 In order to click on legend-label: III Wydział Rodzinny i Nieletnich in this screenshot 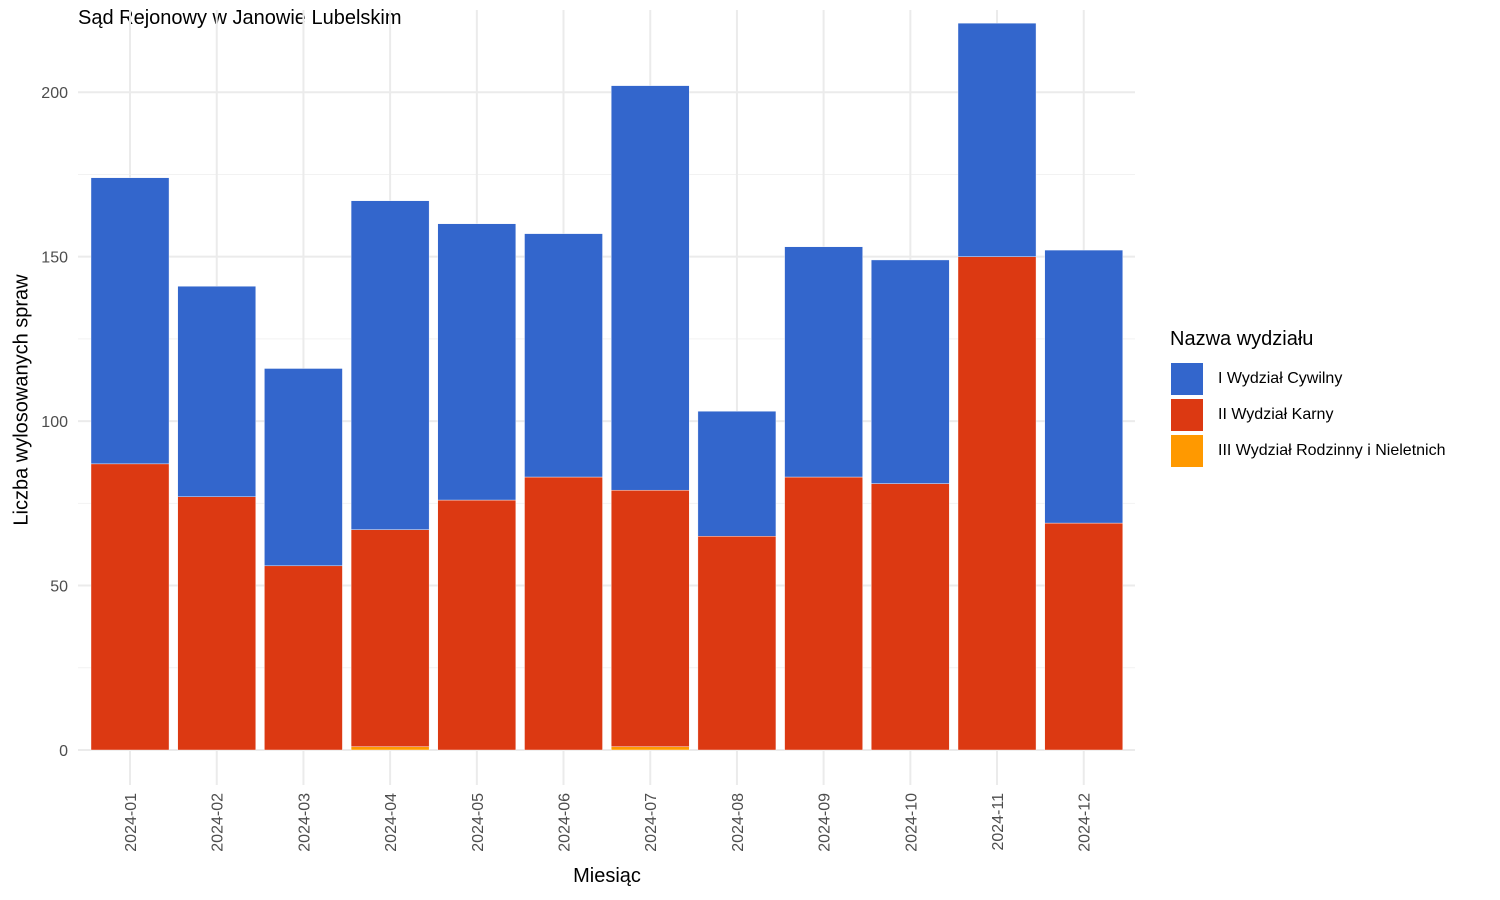, I will do `click(1332, 450)`.